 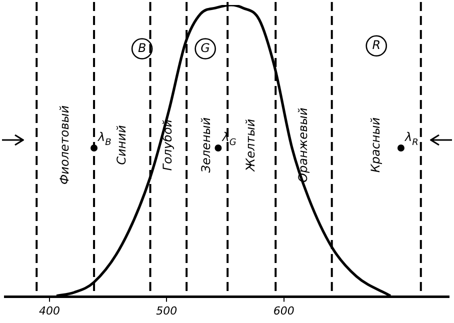 What do you see at coordinates (167, 311) in the screenshot?
I see `x-tick-label: 500` at bounding box center [167, 311].